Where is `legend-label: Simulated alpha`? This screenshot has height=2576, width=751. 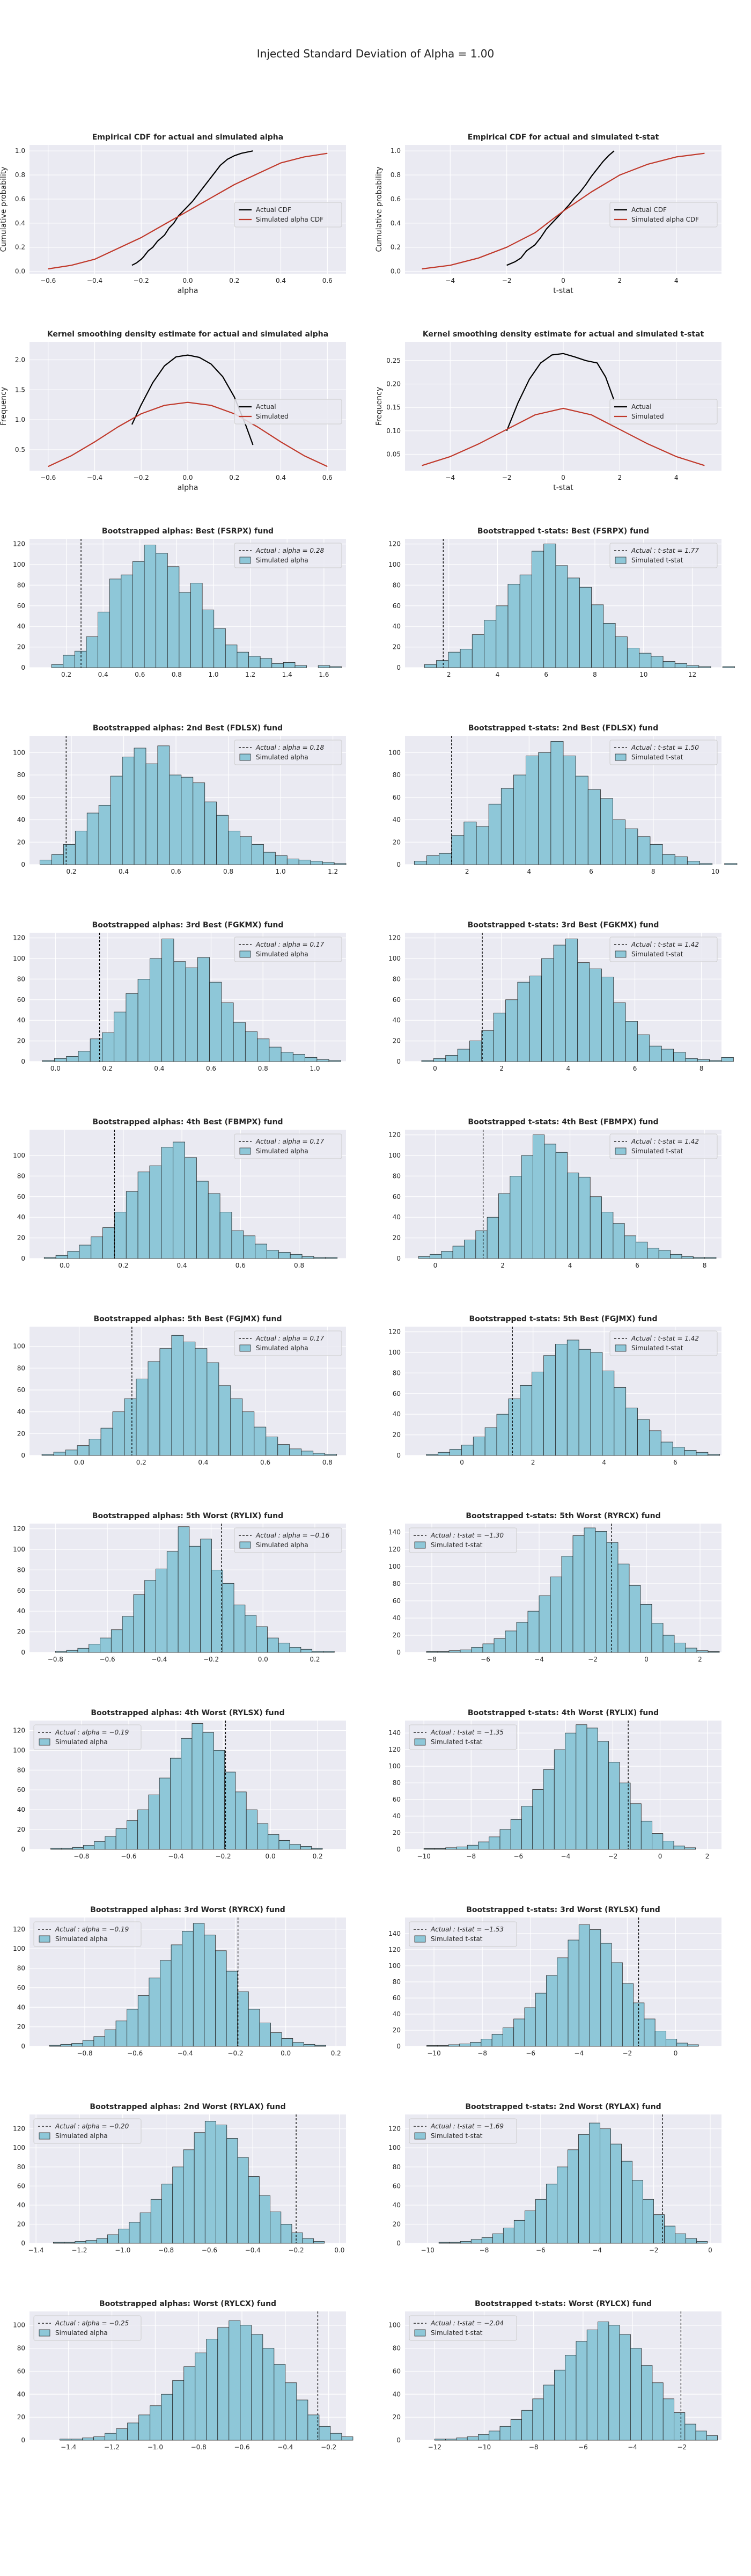
legend-label: Simulated alpha is located at coordinates (282, 1151).